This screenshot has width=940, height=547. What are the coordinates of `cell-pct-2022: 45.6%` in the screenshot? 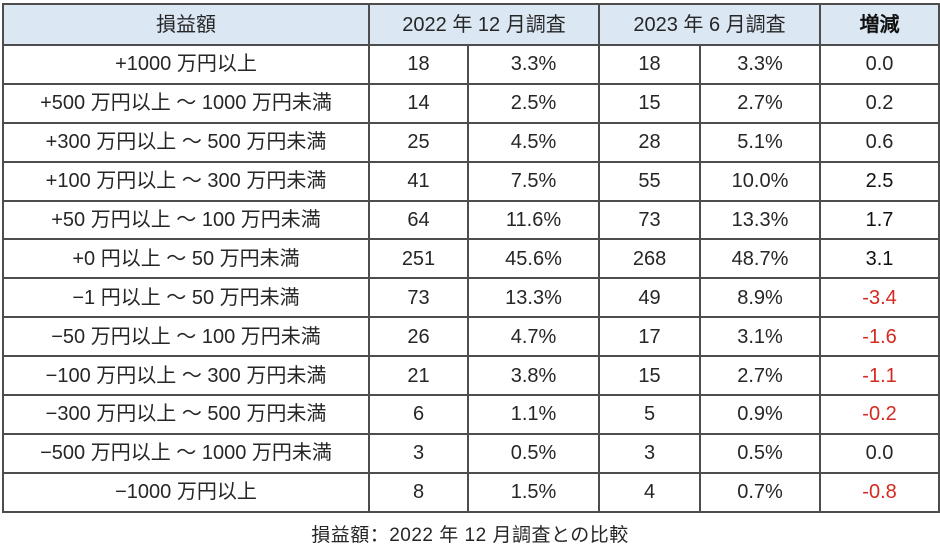 It's located at (533, 259).